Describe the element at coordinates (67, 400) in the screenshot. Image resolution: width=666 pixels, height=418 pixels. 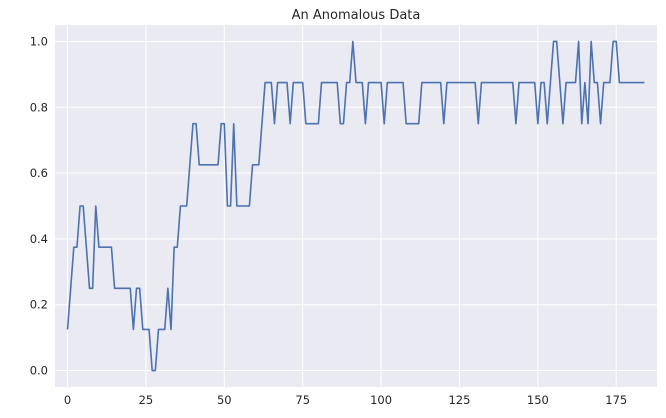
I see `x-tick-label: 0` at that location.